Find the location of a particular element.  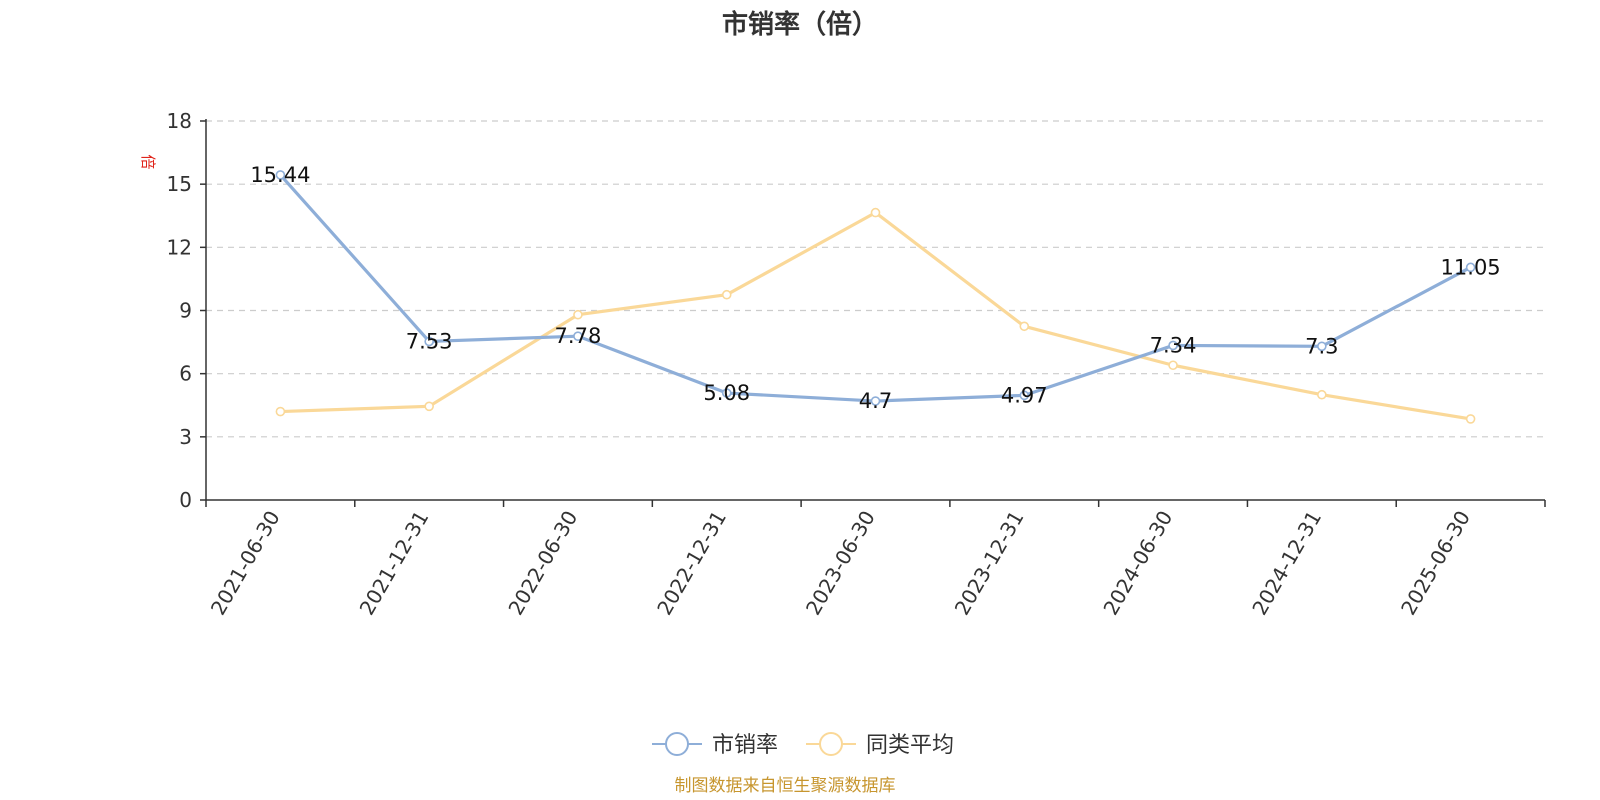

y-tick-label: 15 is located at coordinates (179, 184).